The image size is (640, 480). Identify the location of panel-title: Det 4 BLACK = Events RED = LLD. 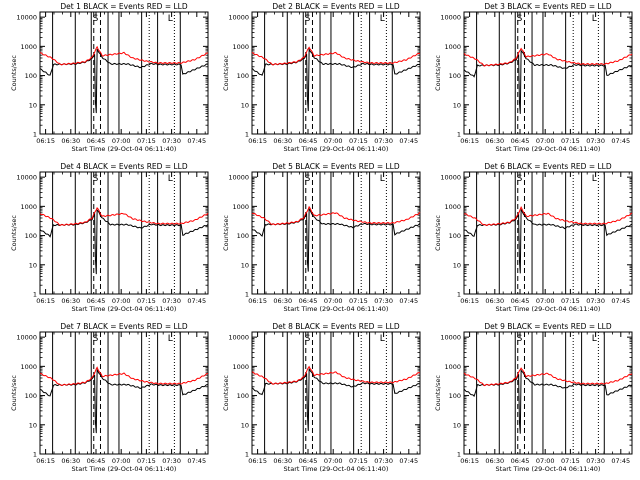
(123, 166).